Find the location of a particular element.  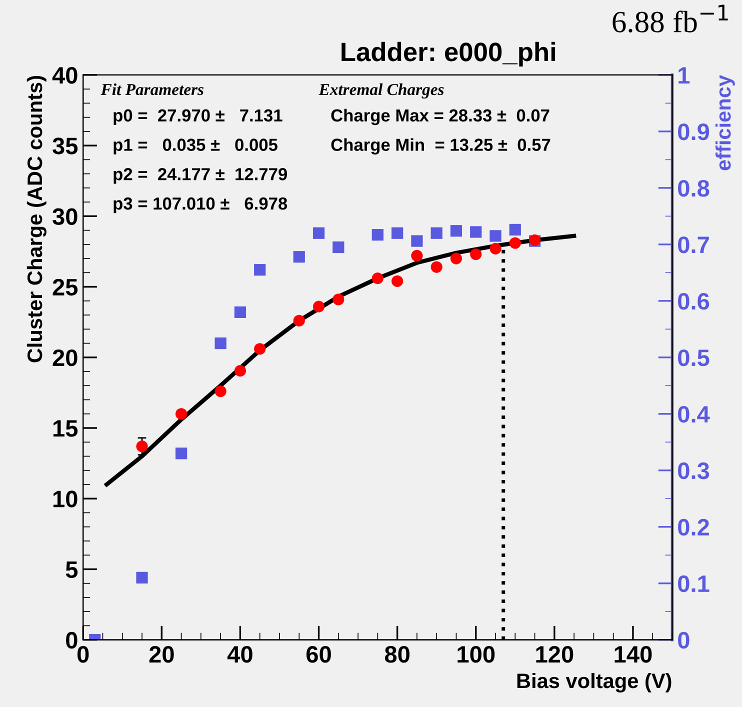

chart-title: Ladder: e000_phi is located at coordinates (449, 54).